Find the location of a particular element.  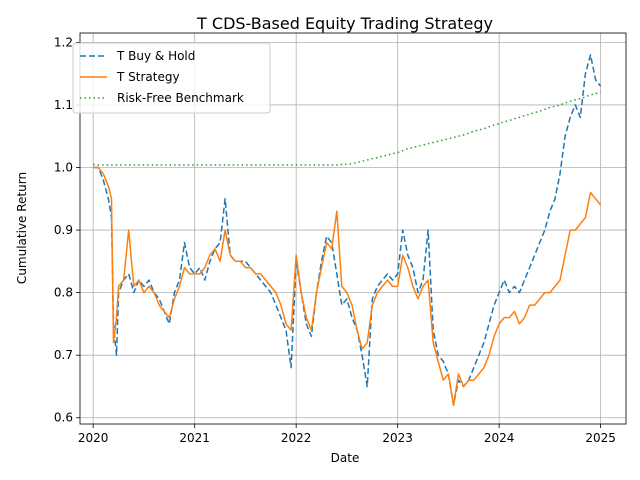

legend-label-1: T Strategy is located at coordinates (148, 77).